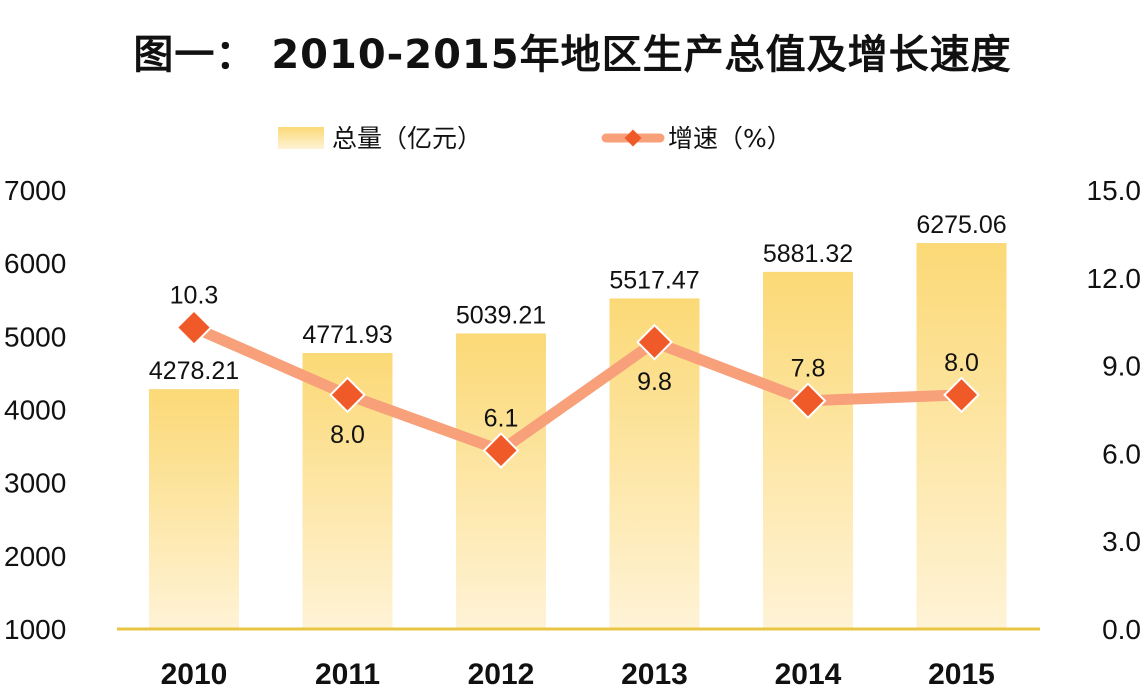  Describe the element at coordinates (654, 280) in the screenshot. I see `bar-value-label: 5517.47` at that location.